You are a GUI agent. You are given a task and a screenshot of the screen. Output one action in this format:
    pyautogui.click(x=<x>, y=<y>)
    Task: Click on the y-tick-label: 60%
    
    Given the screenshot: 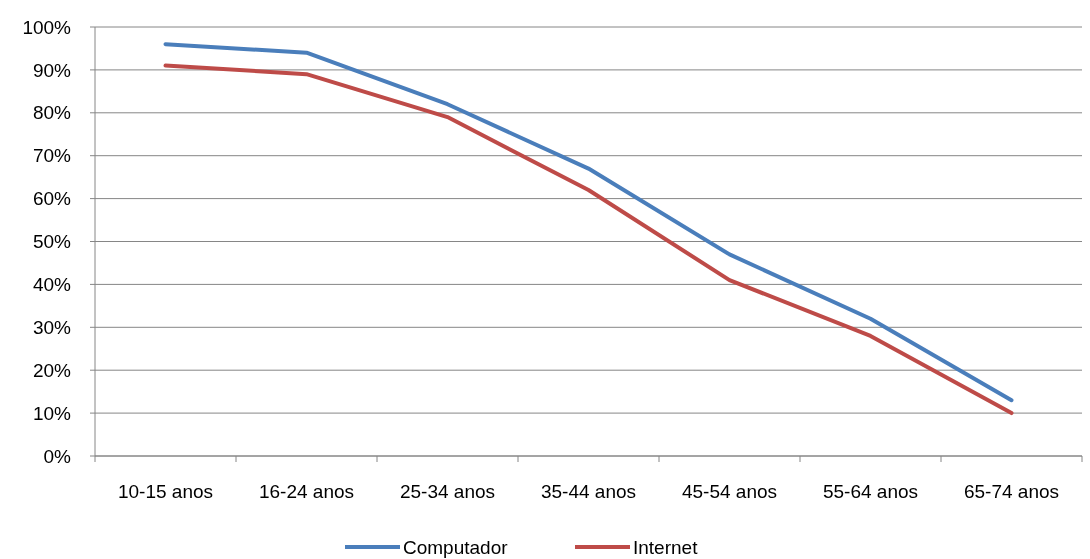 What is the action you would take?
    pyautogui.click(x=52, y=199)
    